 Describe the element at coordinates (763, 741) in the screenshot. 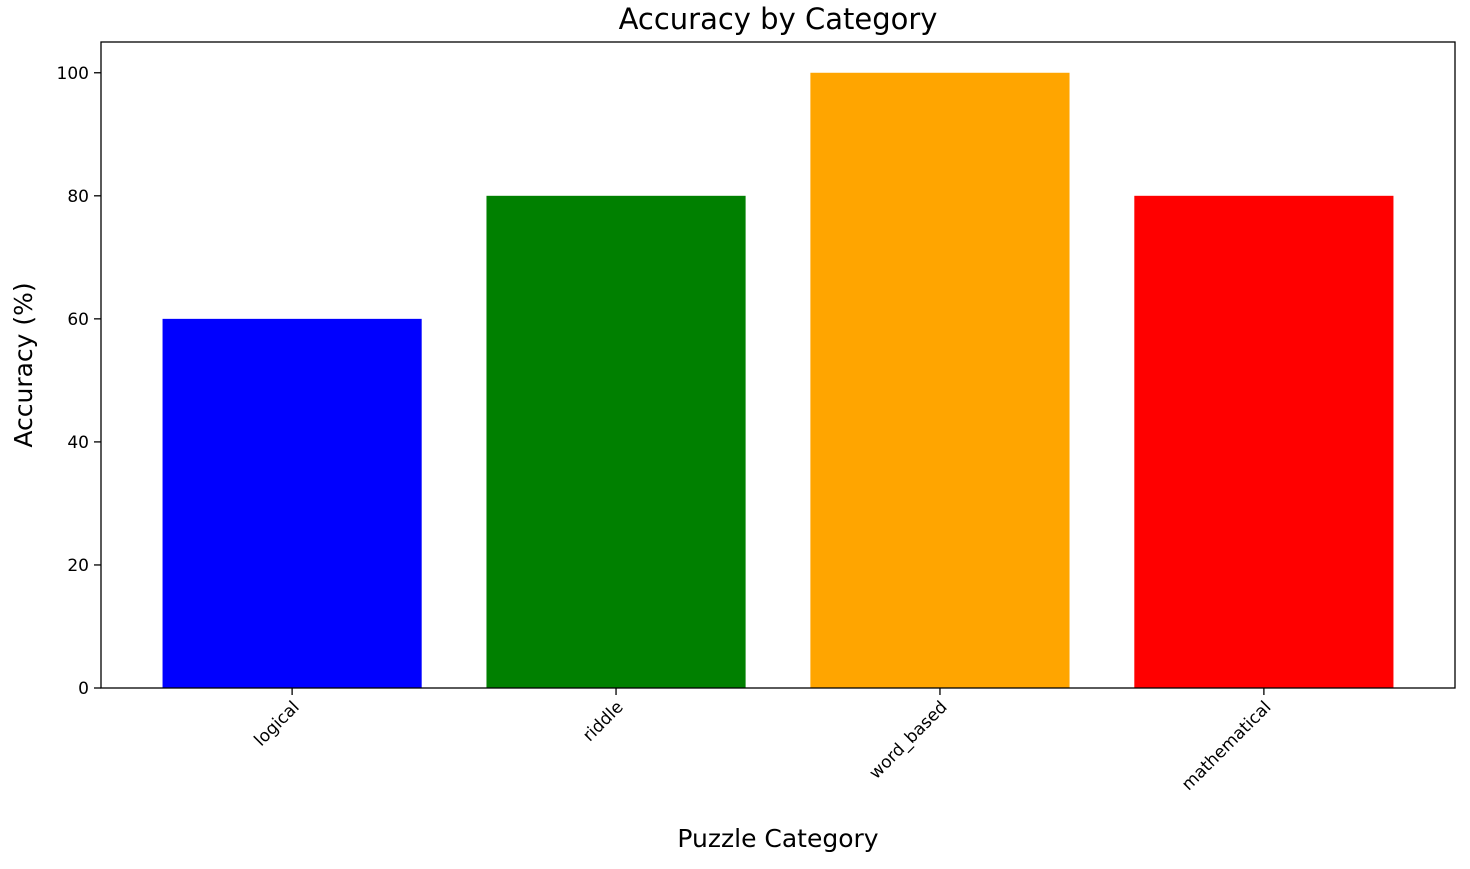

I see `x-axis-ticks: logical riddle word_based mathematical` at that location.